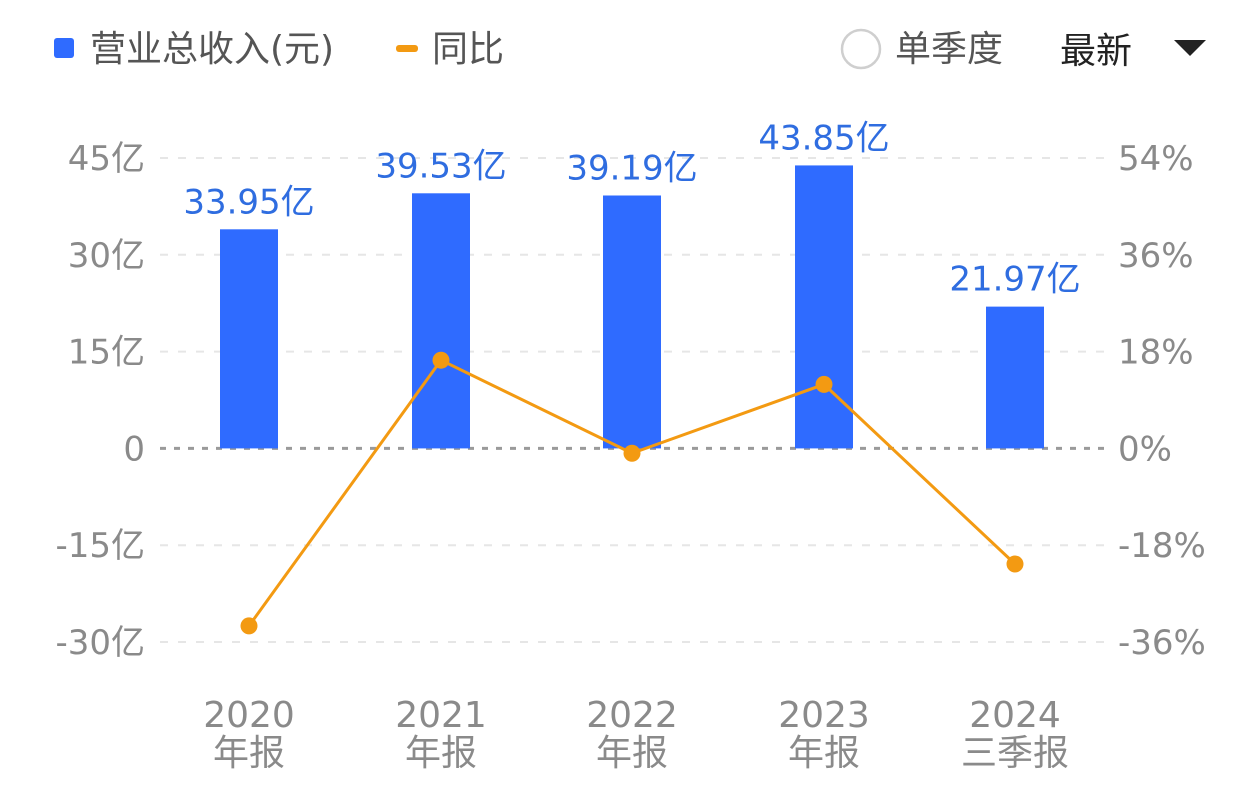 Image resolution: width=1260 pixels, height=807 pixels. I want to click on bar-legend-swatch, so click(64, 48).